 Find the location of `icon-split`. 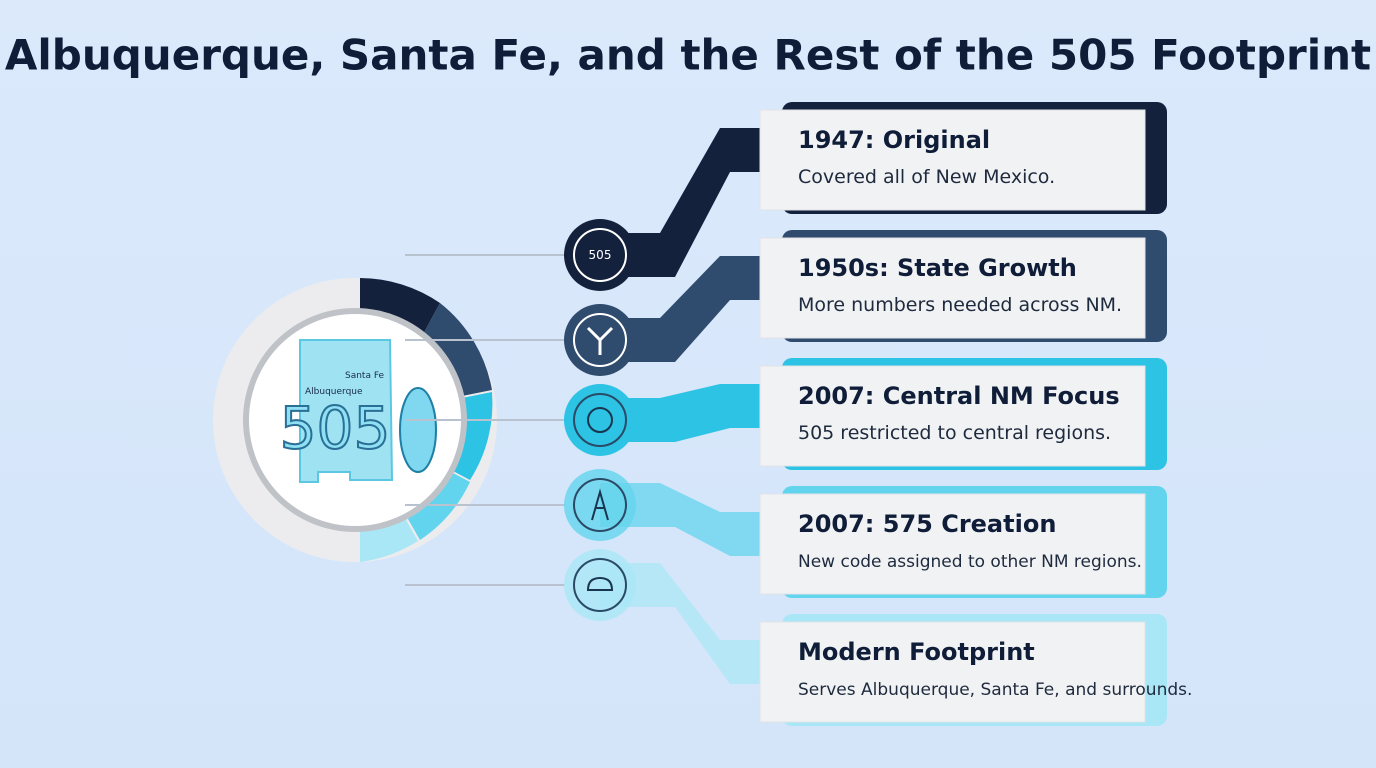

icon-split is located at coordinates (600, 340).